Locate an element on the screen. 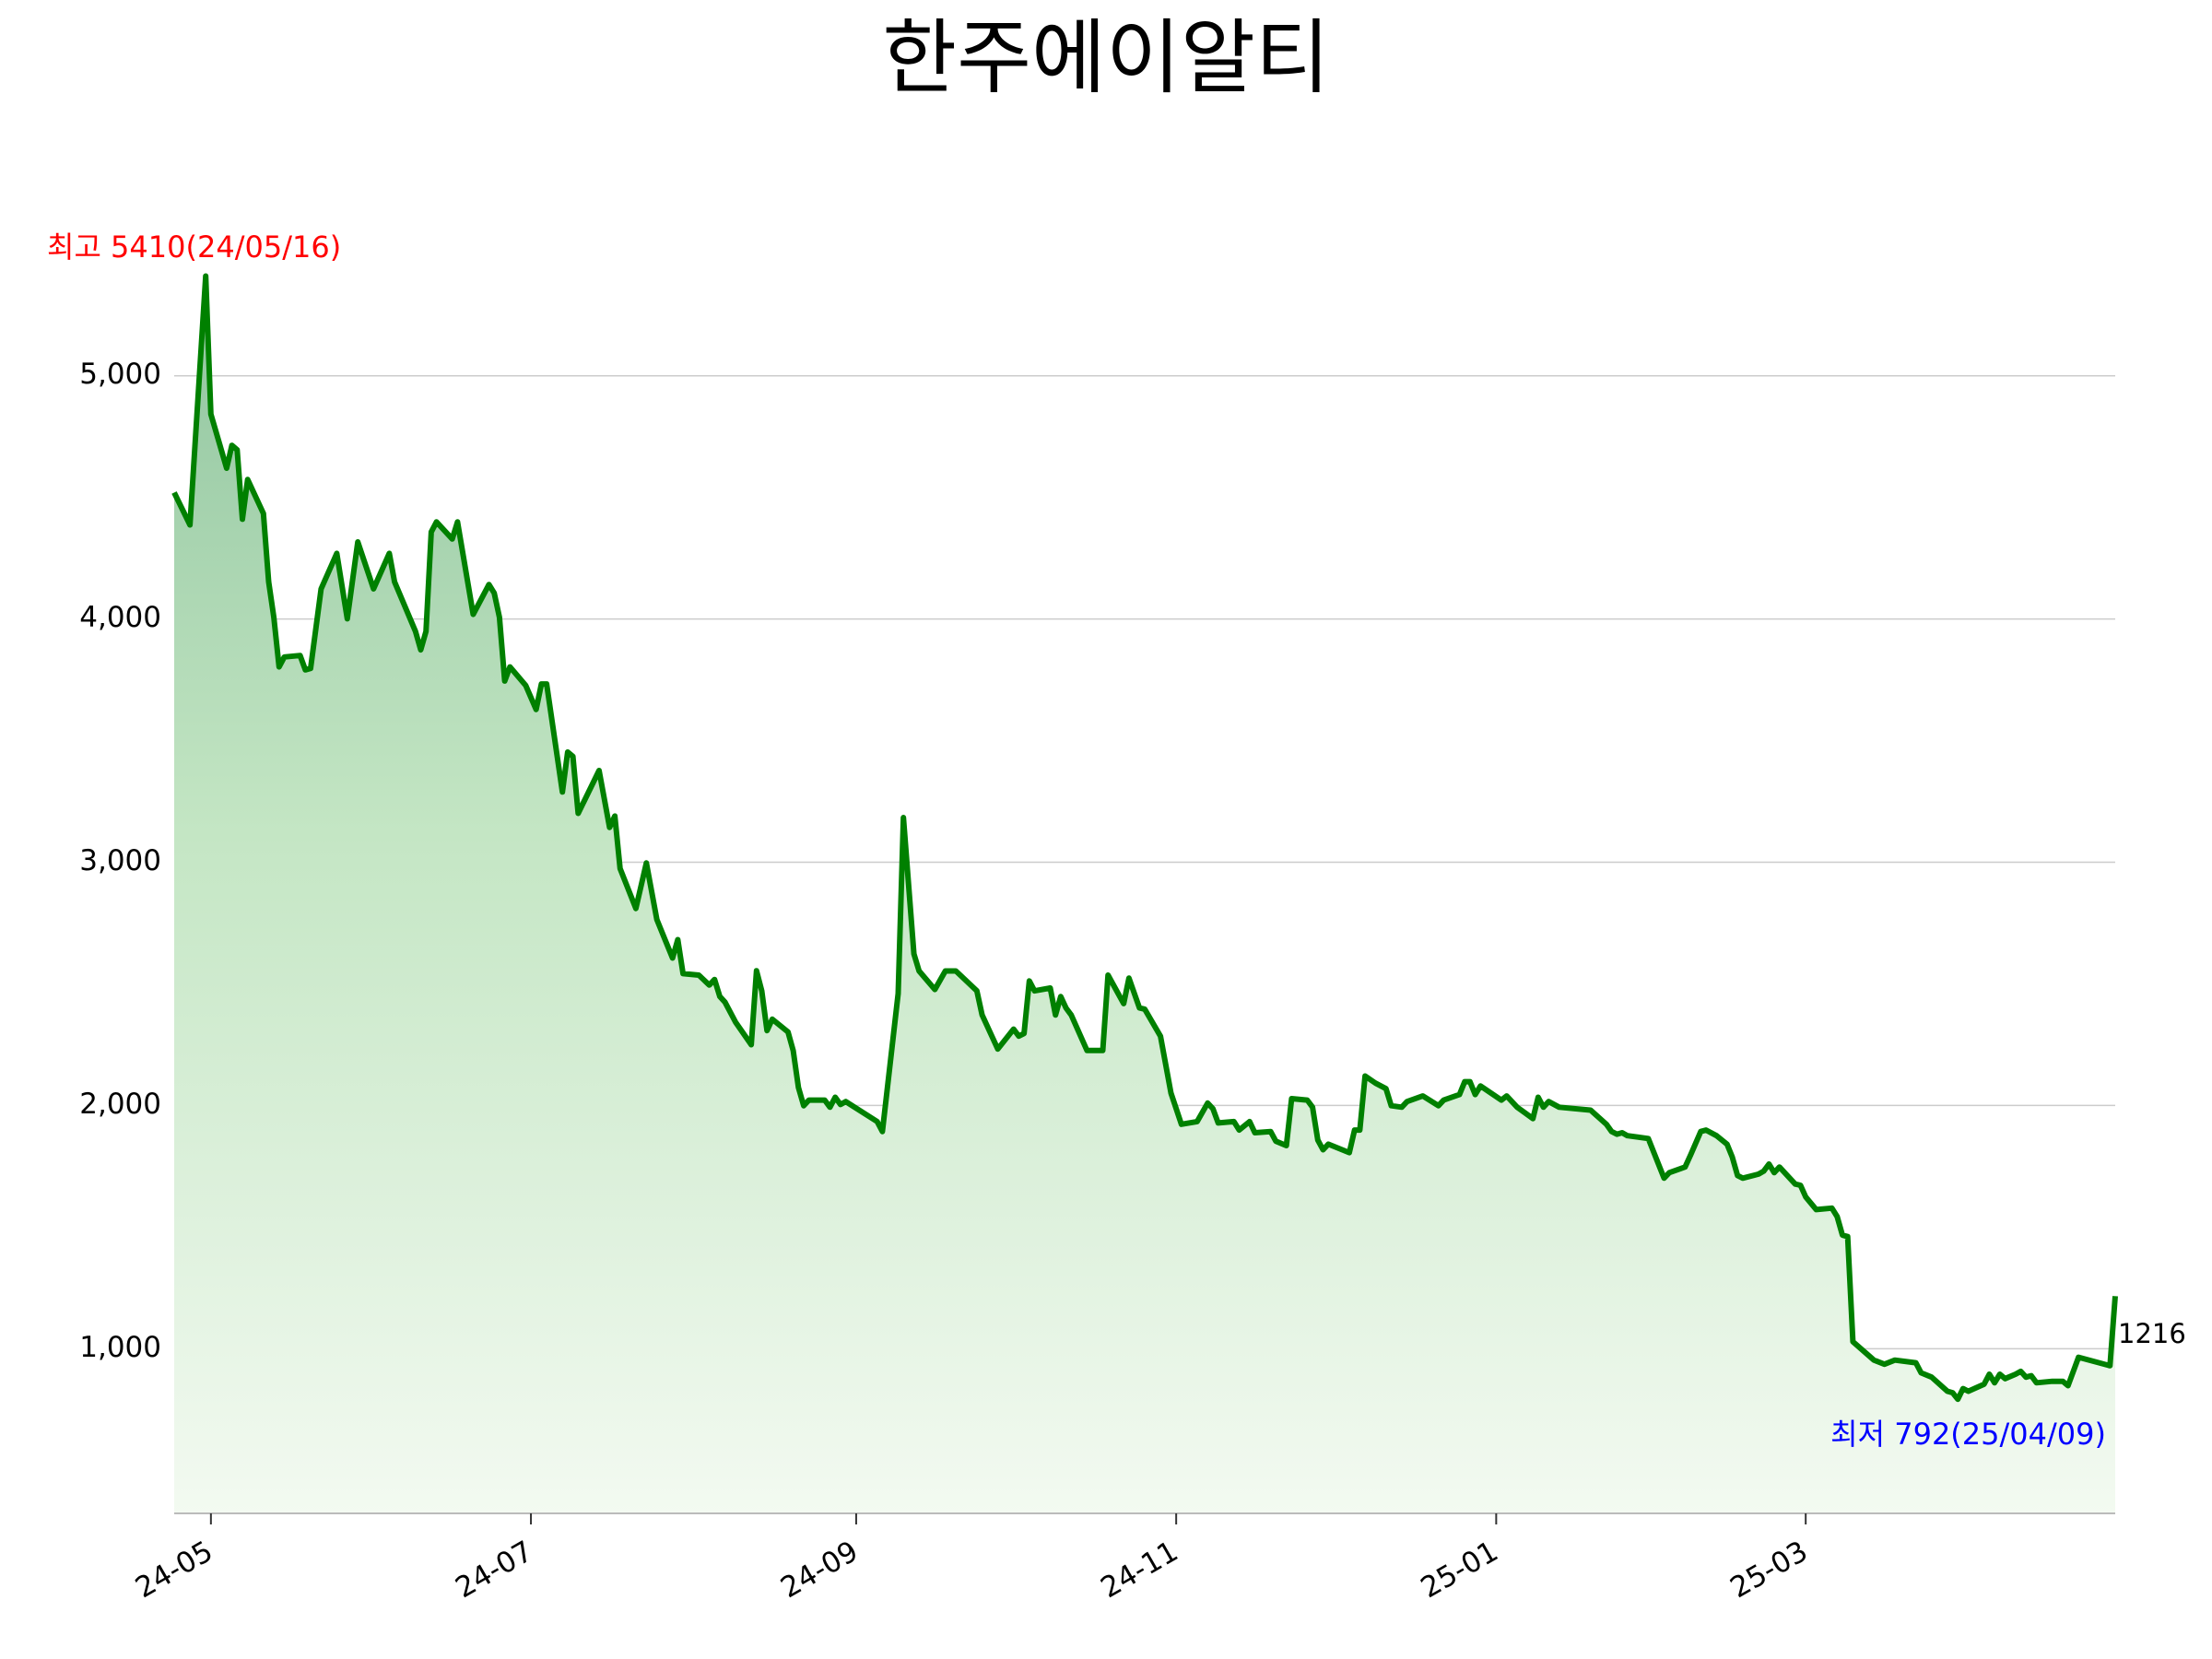 This screenshot has height=1659, width=2212. x-tick-label: 24-05 is located at coordinates (174, 1570).